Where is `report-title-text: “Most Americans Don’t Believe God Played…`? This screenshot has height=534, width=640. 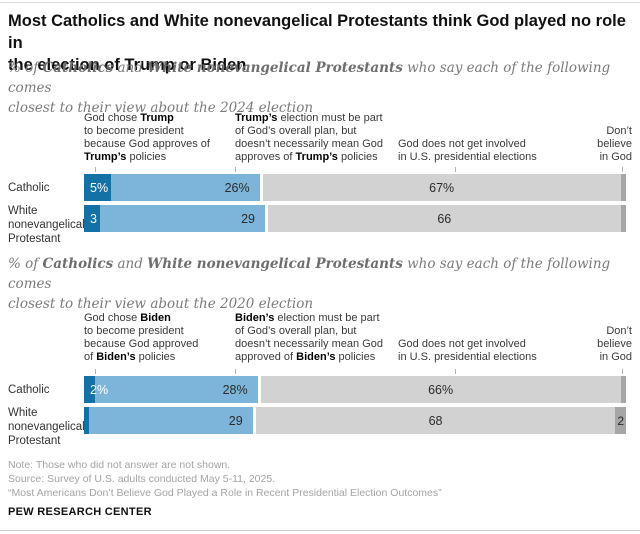 report-title-text: “Most Americans Don’t Believe God Played… is located at coordinates (225, 493).